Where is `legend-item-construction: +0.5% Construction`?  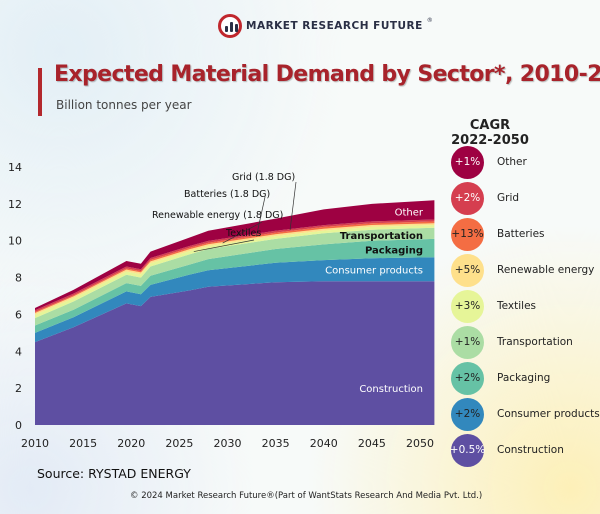 legend-item-construction: +0.5% Construction is located at coordinates (525, 450).